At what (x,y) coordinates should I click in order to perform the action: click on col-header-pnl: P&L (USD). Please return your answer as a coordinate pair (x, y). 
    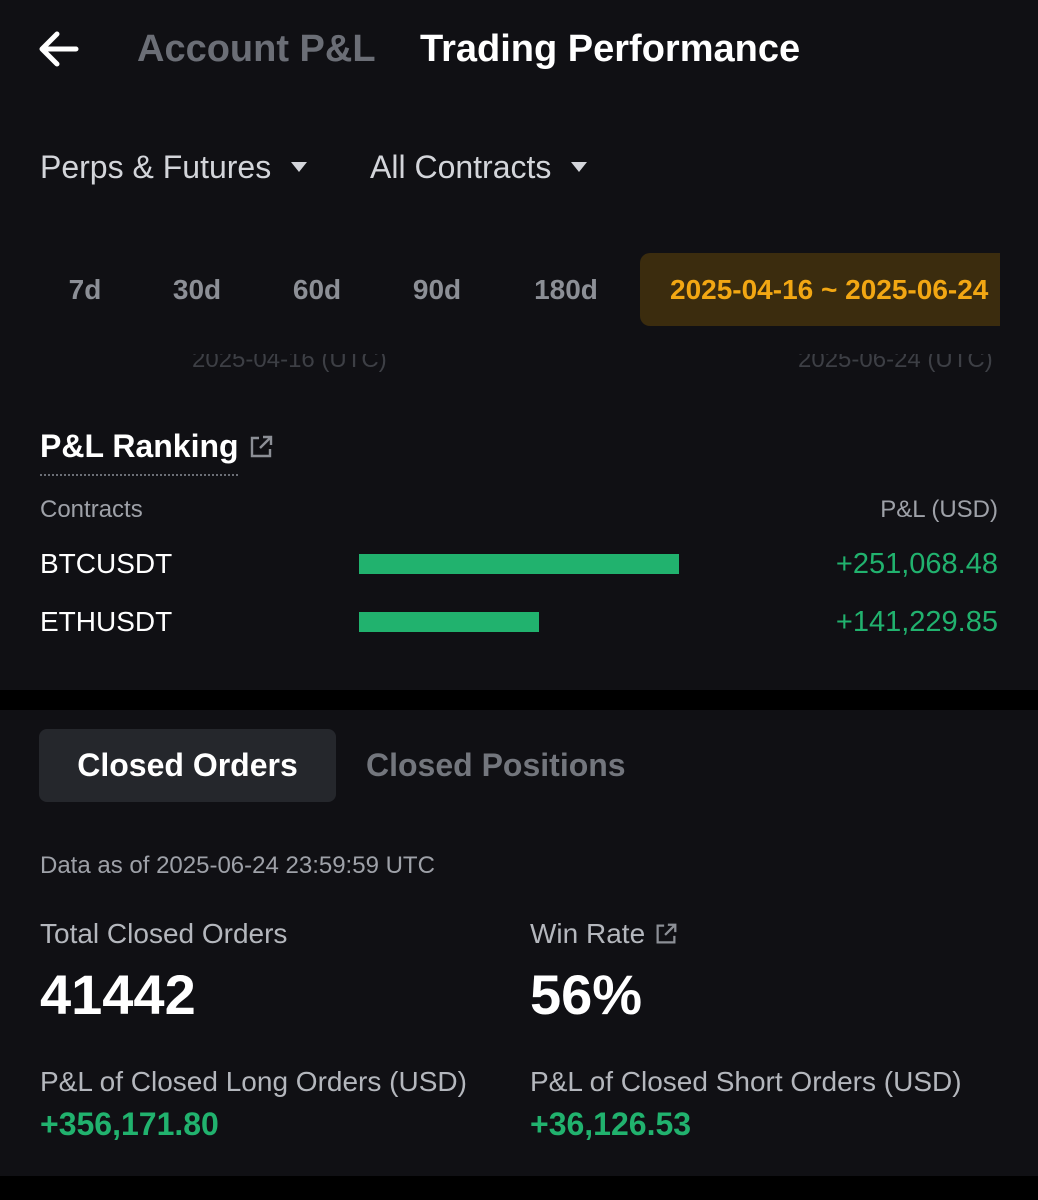
    Looking at the image, I should click on (939, 509).